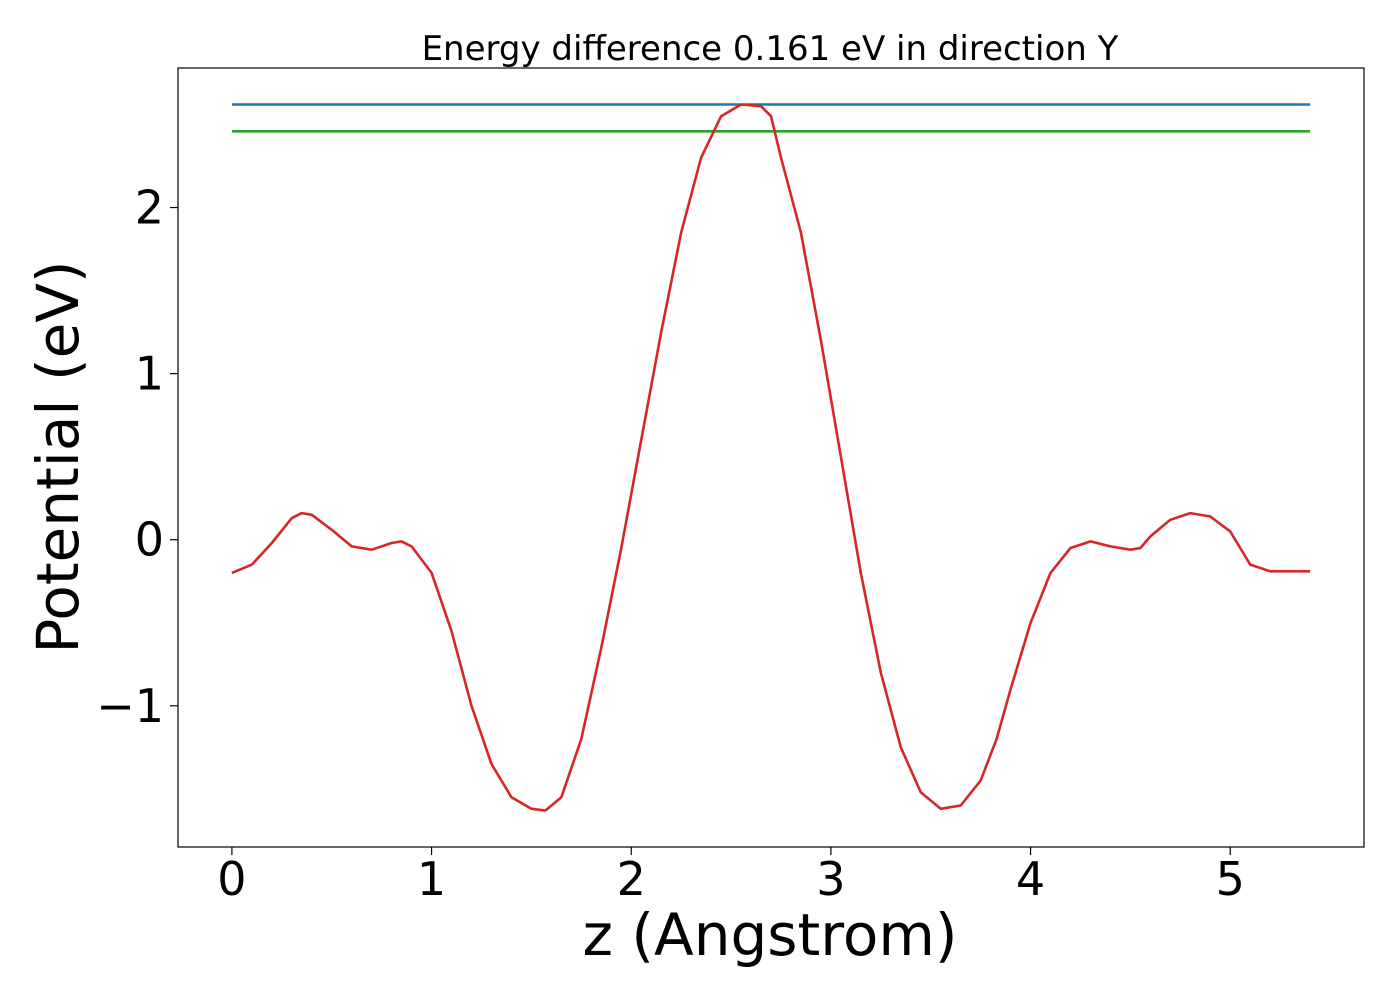 The width and height of the screenshot is (1400, 1000). I want to click on x-tick-label: 1, so click(431, 879).